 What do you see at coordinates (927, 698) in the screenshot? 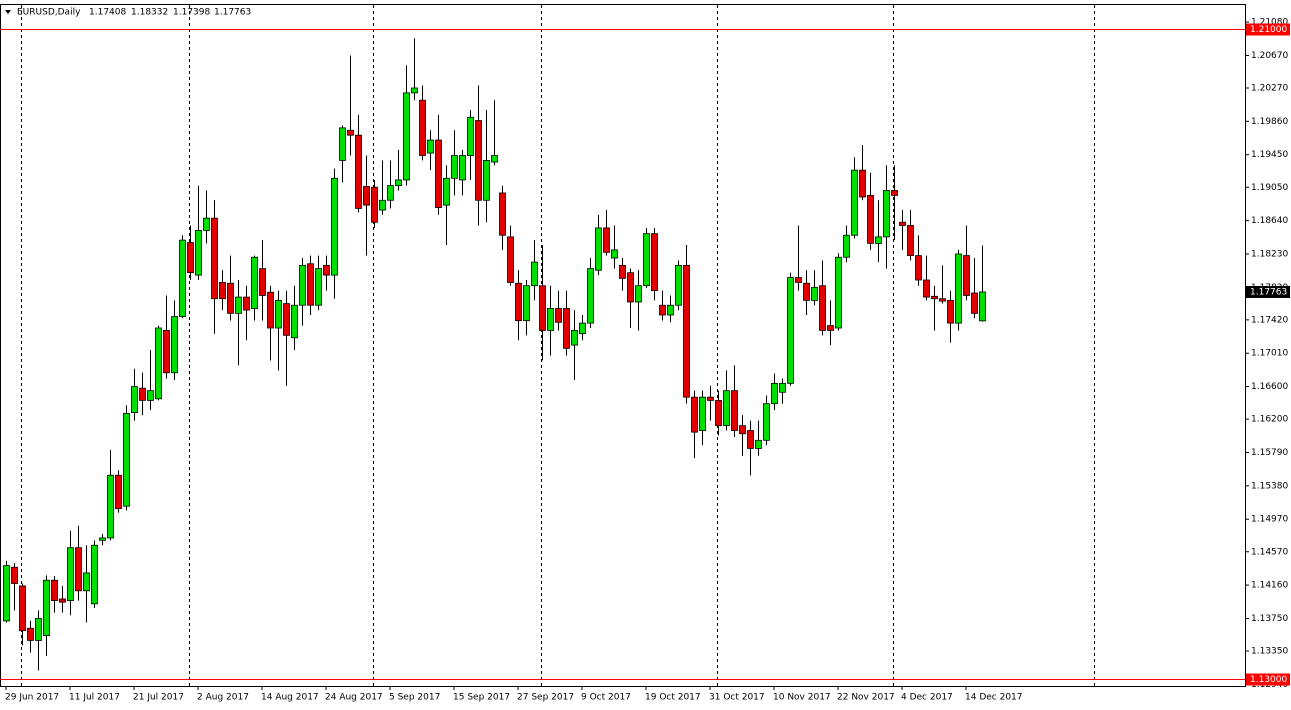
I see `x-tick-label: 4 Dec 2017` at bounding box center [927, 698].